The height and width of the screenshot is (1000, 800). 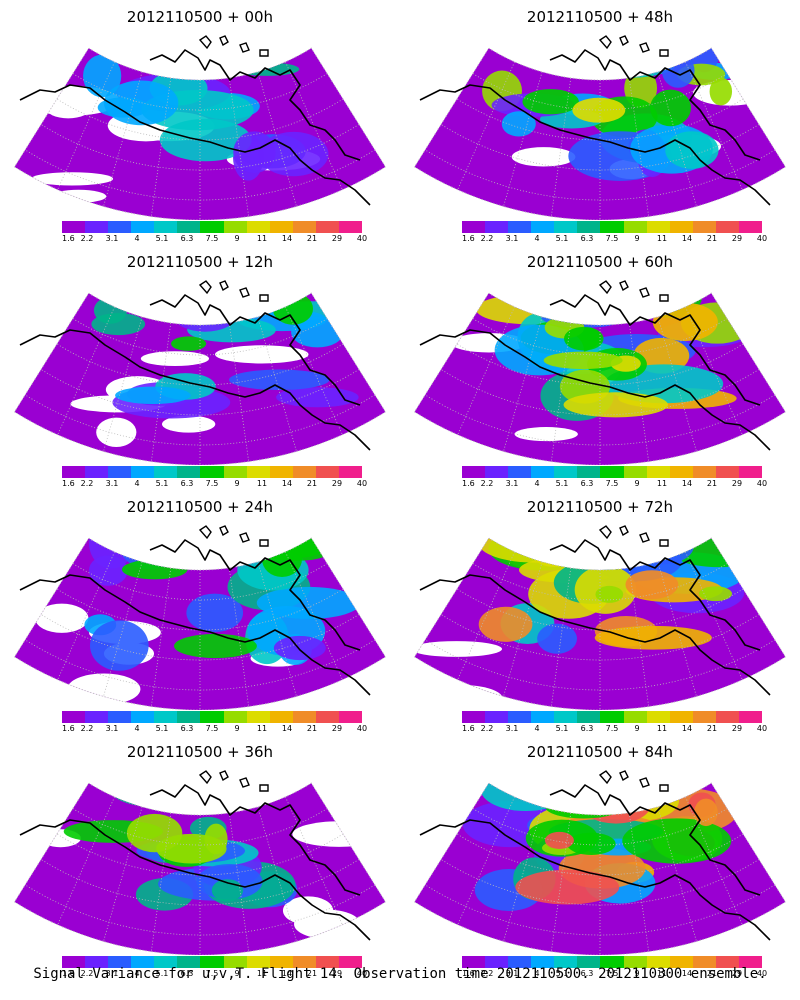 I want to click on panel-title: 2012110500 + 24h, so click(x=200, y=507).